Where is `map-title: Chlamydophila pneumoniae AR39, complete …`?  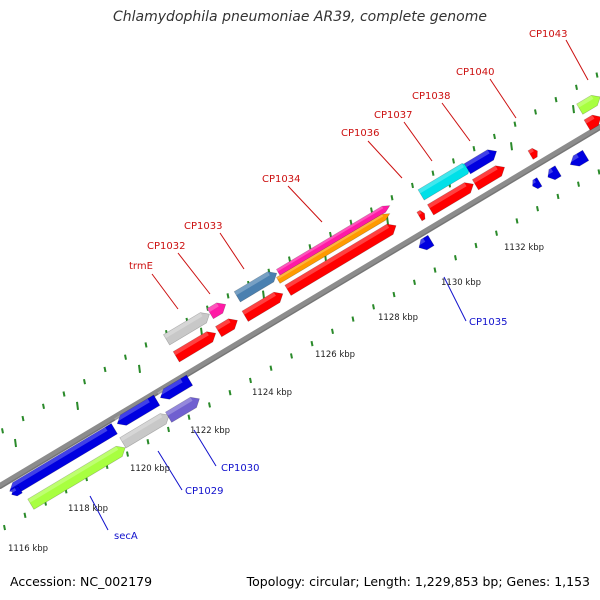 map-title: Chlamydophila pneumoniae AR39, complete … is located at coordinates (300, 17).